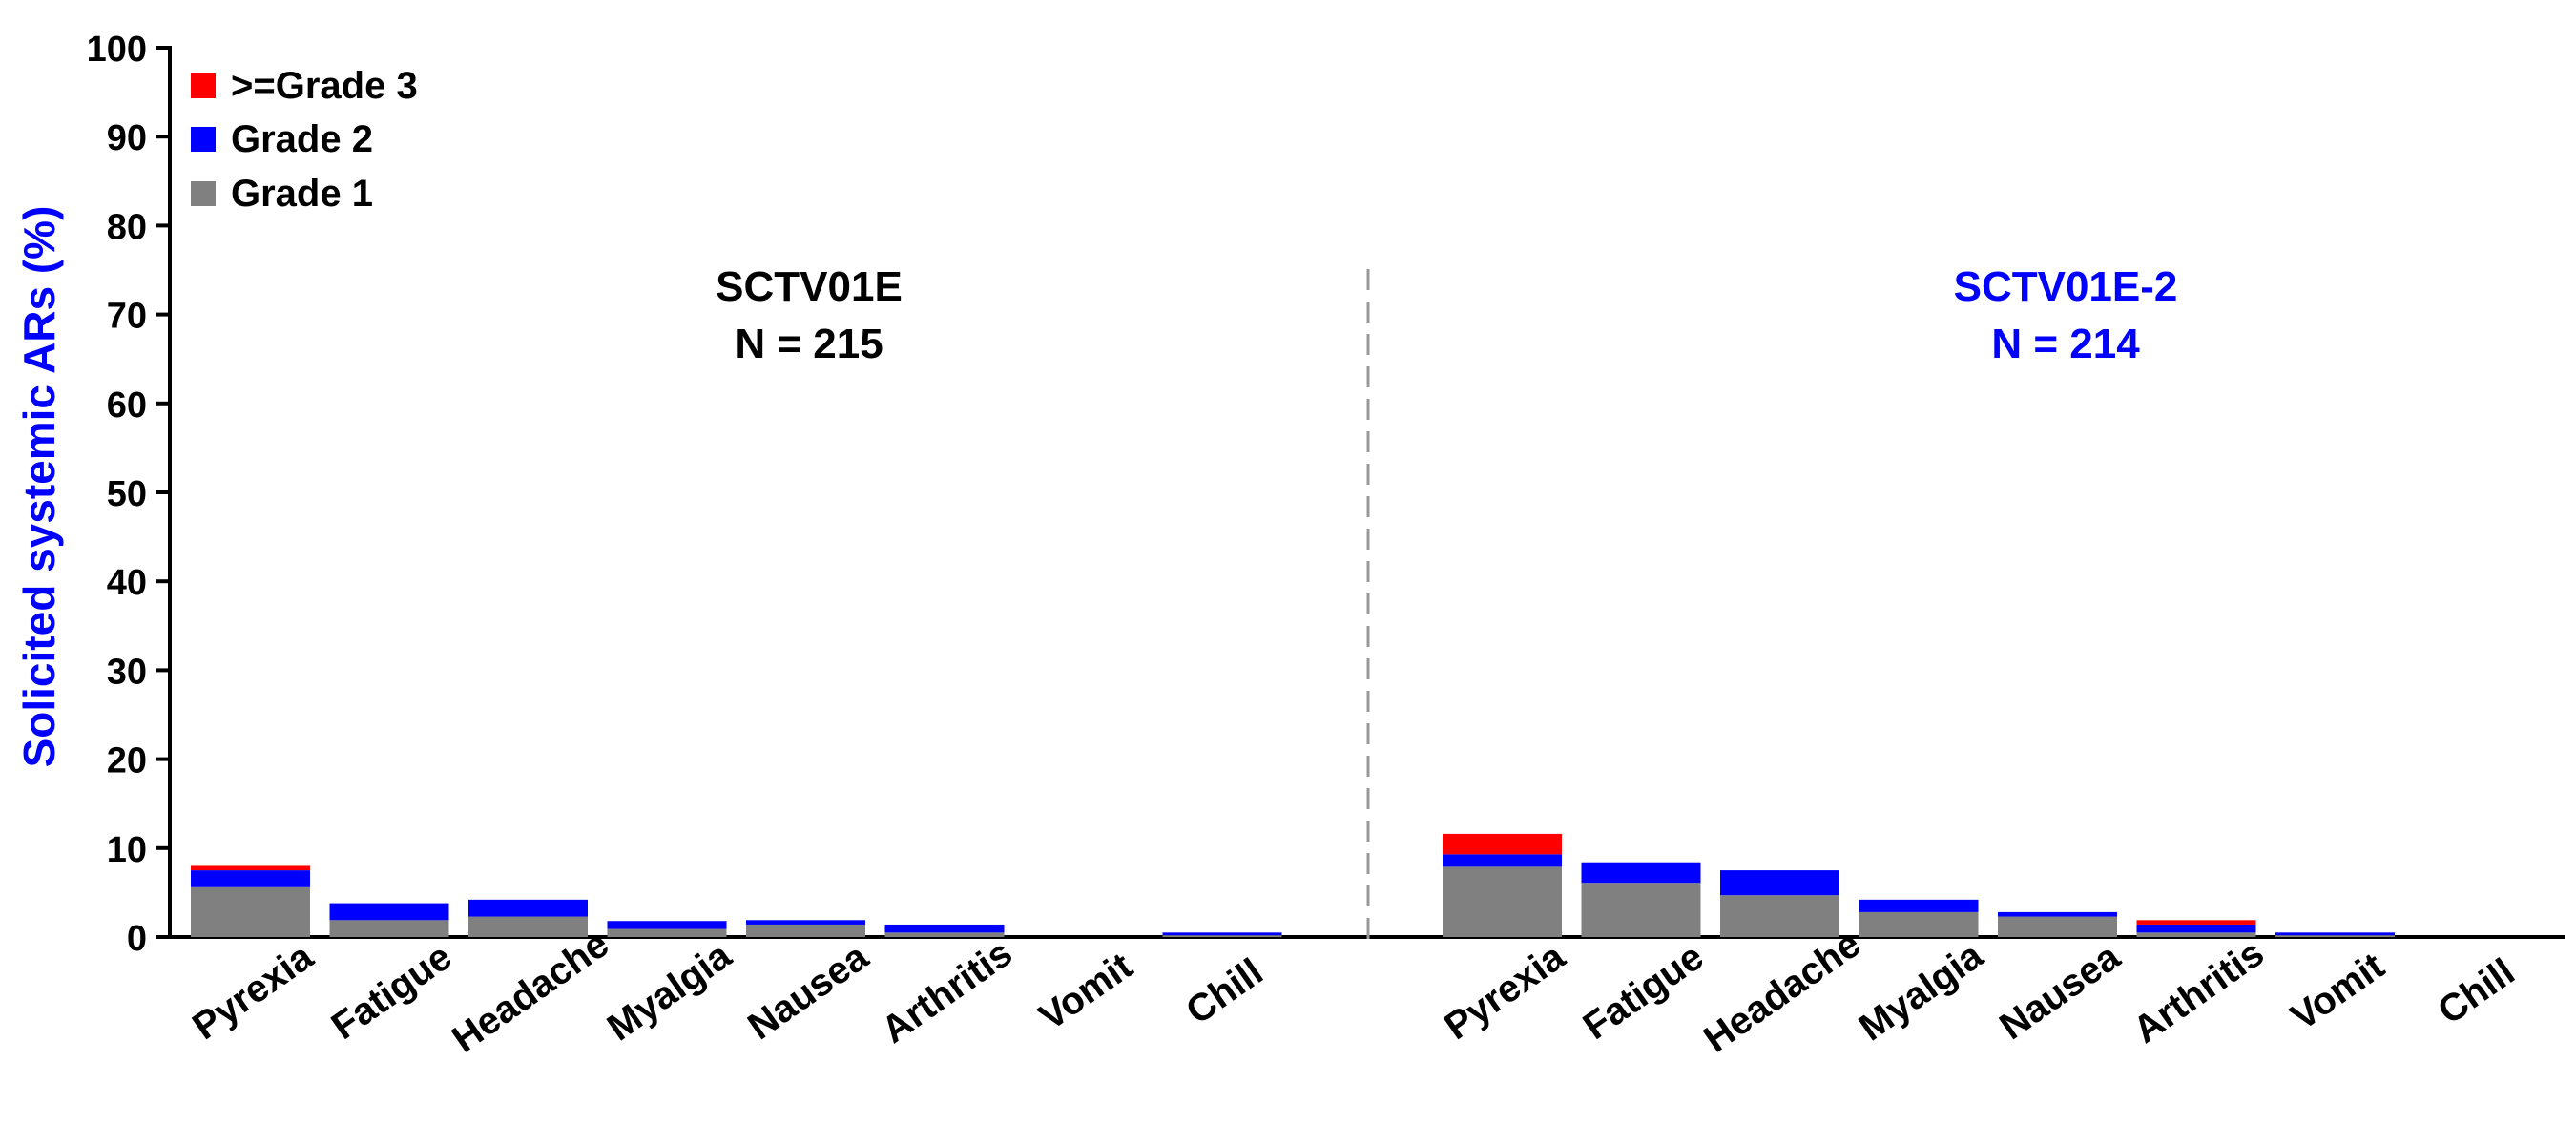 The image size is (2576, 1145). I want to click on y-tick-label: 60, so click(127, 405).